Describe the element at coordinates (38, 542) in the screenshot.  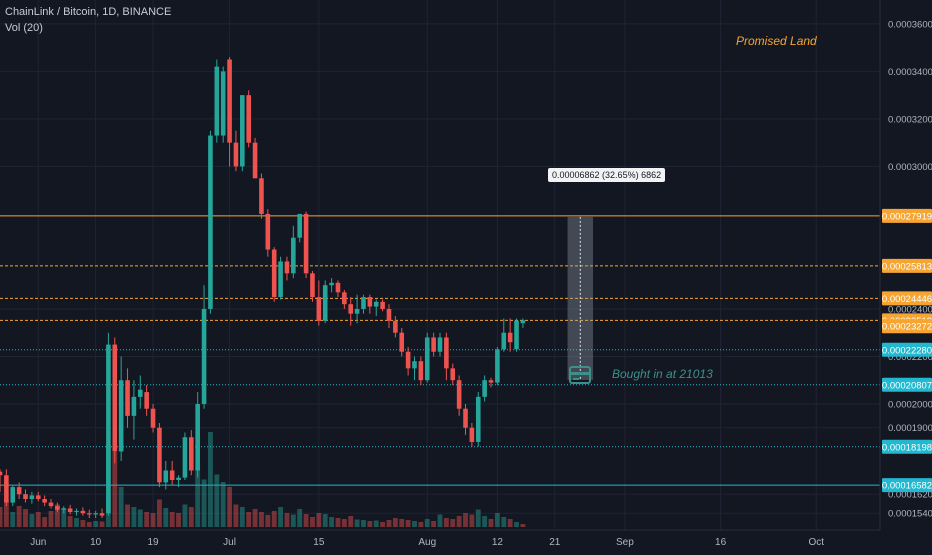
I see `x-tick-label: Jun` at that location.